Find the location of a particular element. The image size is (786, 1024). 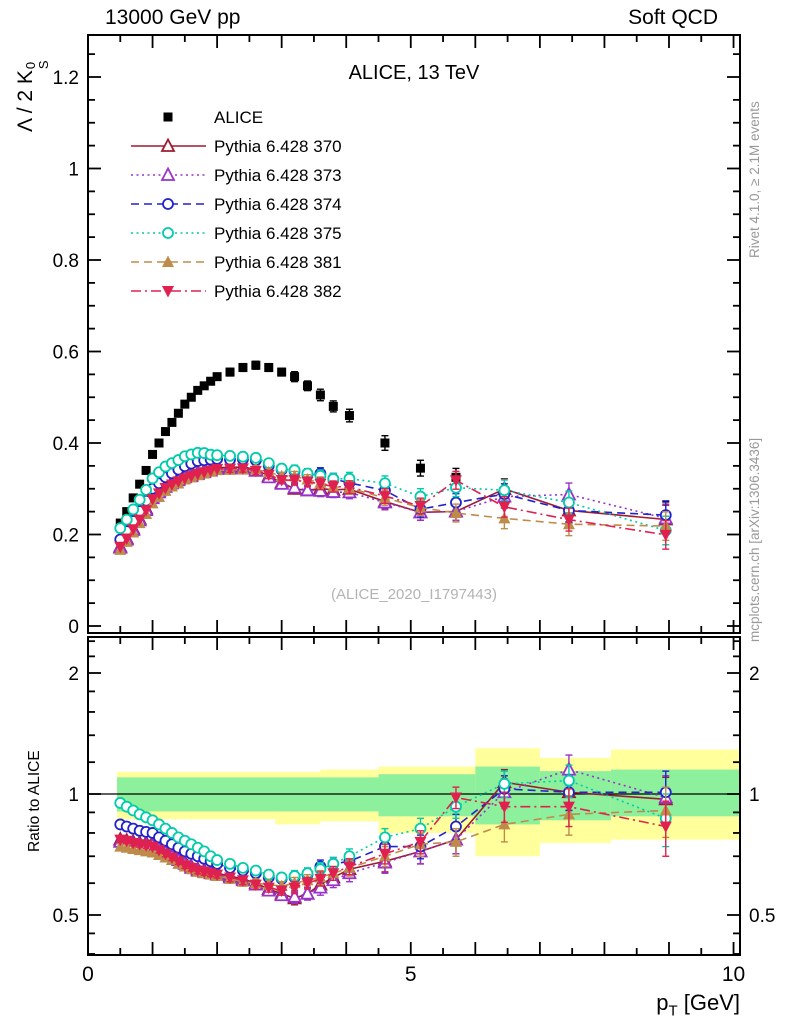

legend-item-pythia-6-428-374: Pythia 6.428 374 is located at coordinates (236, 204).